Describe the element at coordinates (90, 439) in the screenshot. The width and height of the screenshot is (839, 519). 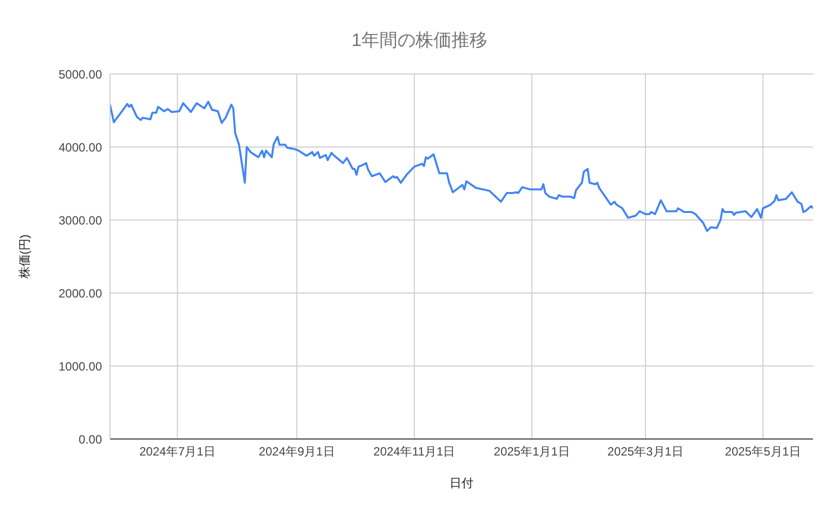
I see `y-tick-label: 0.00` at that location.